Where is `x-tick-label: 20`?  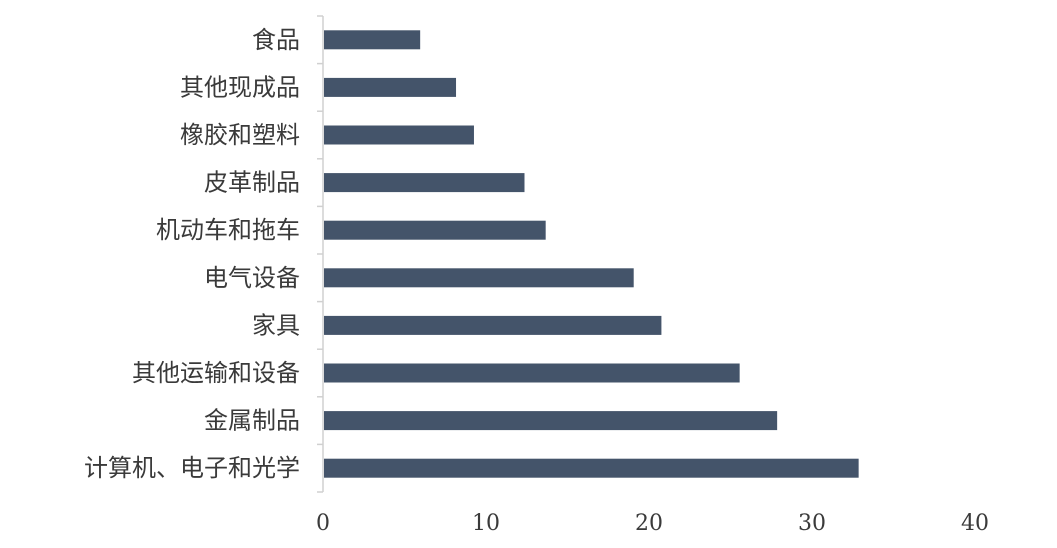
x-tick-label: 20 is located at coordinates (649, 523).